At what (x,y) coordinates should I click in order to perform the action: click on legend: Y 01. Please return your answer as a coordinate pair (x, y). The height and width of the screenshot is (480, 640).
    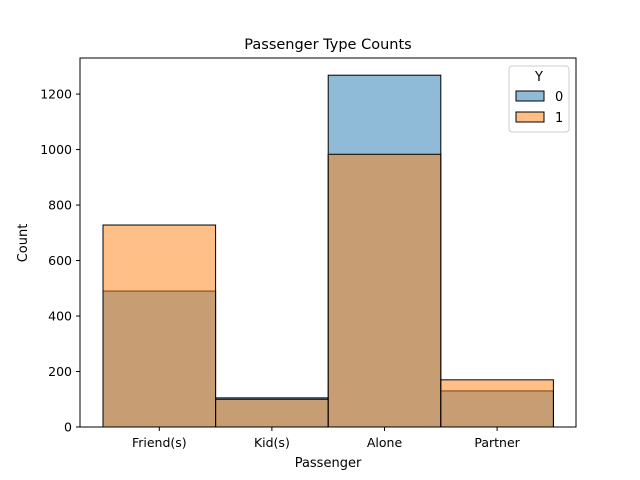
    Looking at the image, I should click on (539, 99).